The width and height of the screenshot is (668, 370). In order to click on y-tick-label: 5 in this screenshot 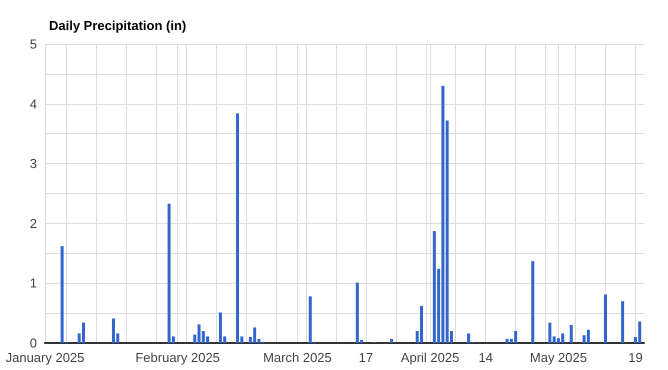, I will do `click(33, 44)`.